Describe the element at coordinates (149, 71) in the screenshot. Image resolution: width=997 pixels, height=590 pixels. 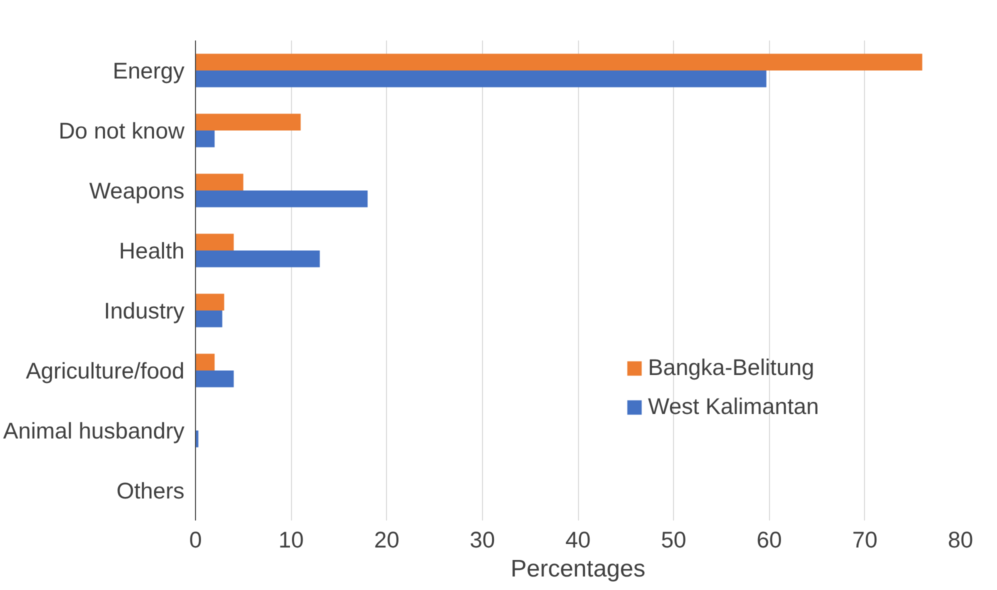
I see `y-tick-label: Energy` at that location.